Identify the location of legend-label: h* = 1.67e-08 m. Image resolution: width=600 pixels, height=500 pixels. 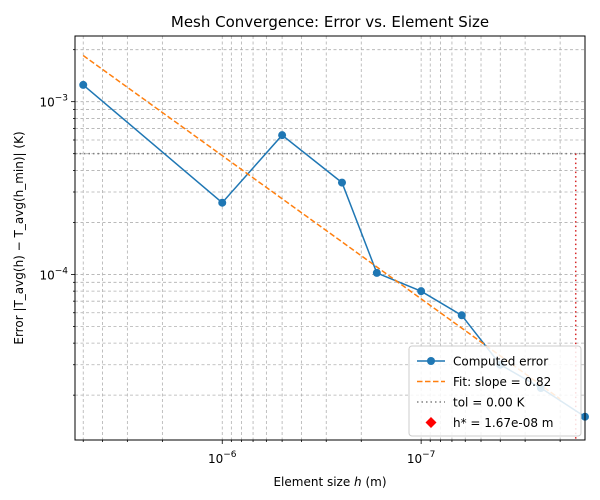
(503, 423).